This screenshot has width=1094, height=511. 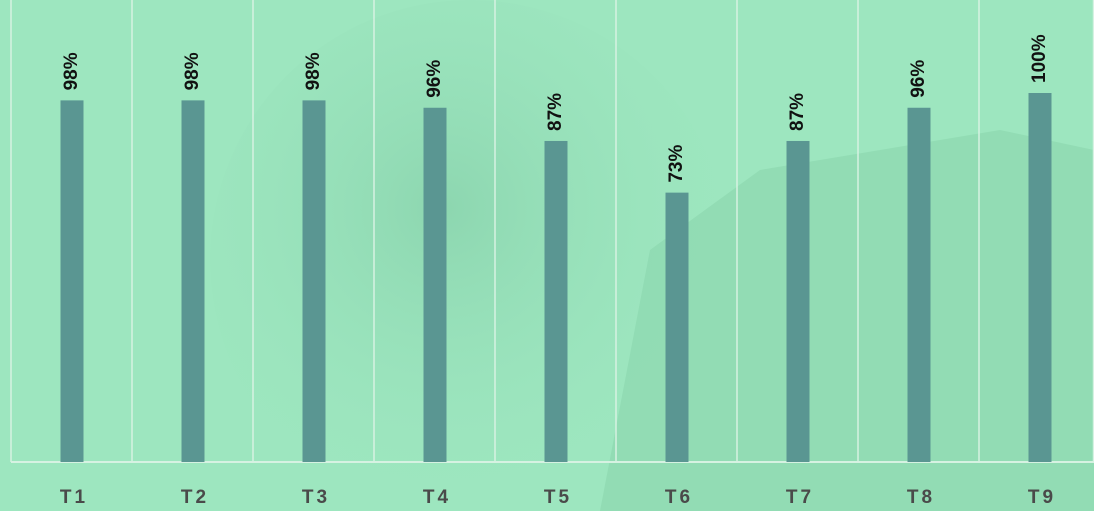 I want to click on value-label: 100%, so click(x=1039, y=58).